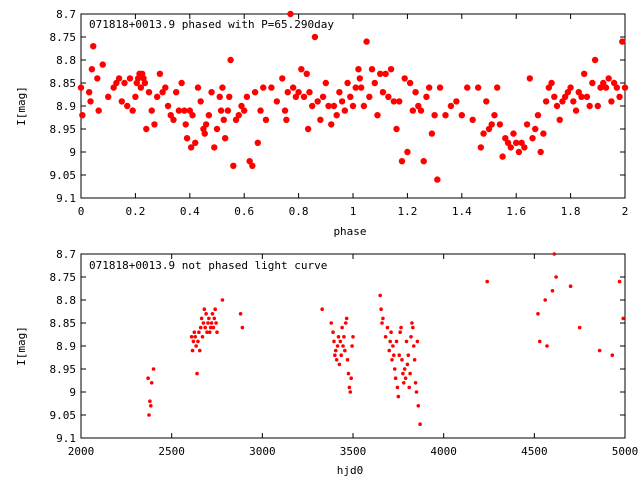 Image resolution: width=640 pixels, height=480 pixels. Describe the element at coordinates (171, 451) in the screenshot. I see `x-tick-label: 2500` at that location.